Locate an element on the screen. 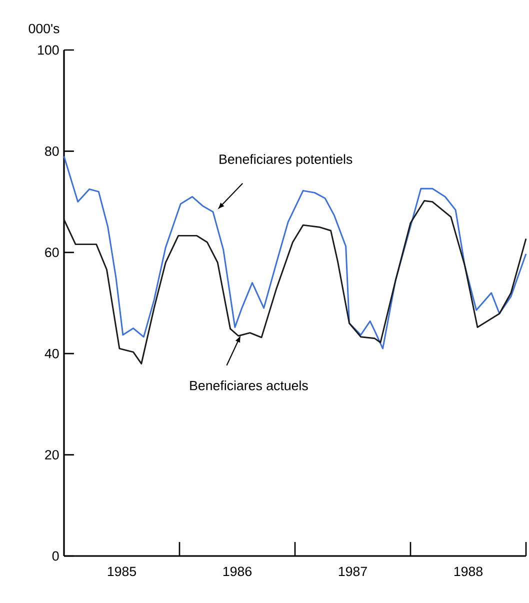 The image size is (529, 603). x-tick-label: 1985 is located at coordinates (122, 571).